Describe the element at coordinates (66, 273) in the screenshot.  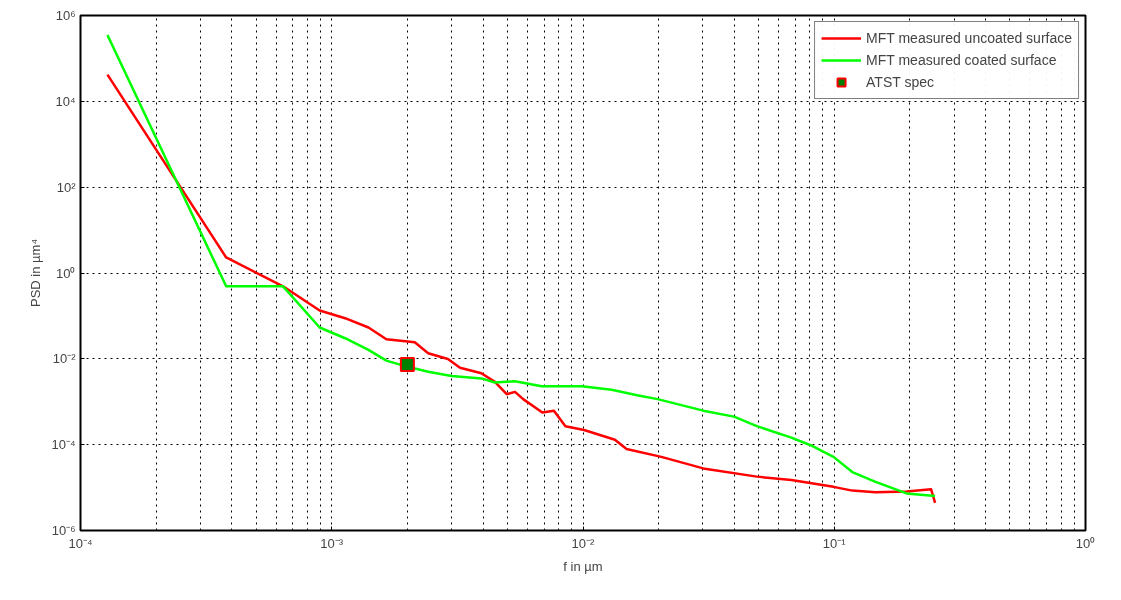
I see `y-tick-label: 10⁰` at that location.